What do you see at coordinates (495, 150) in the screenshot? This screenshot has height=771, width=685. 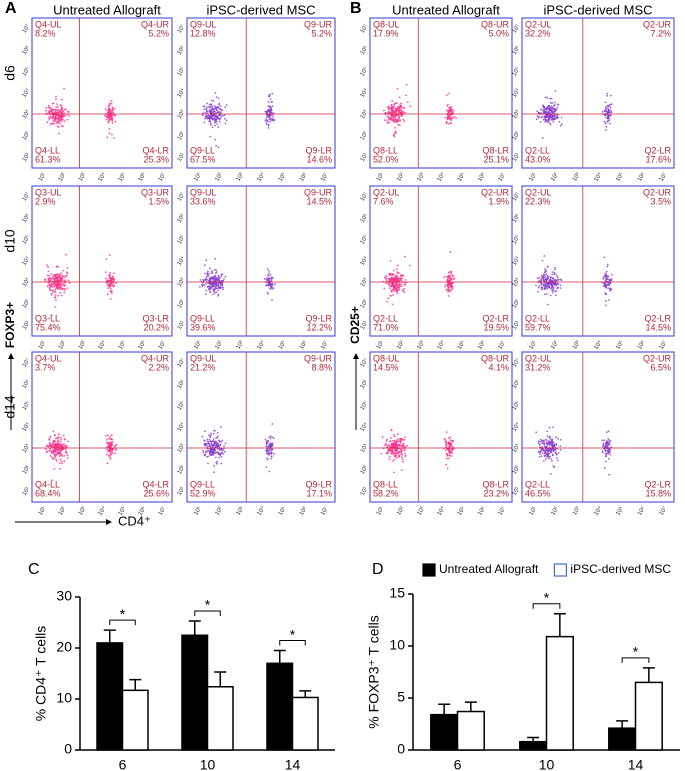 I see `quadrant-name: Q8-LR` at bounding box center [495, 150].